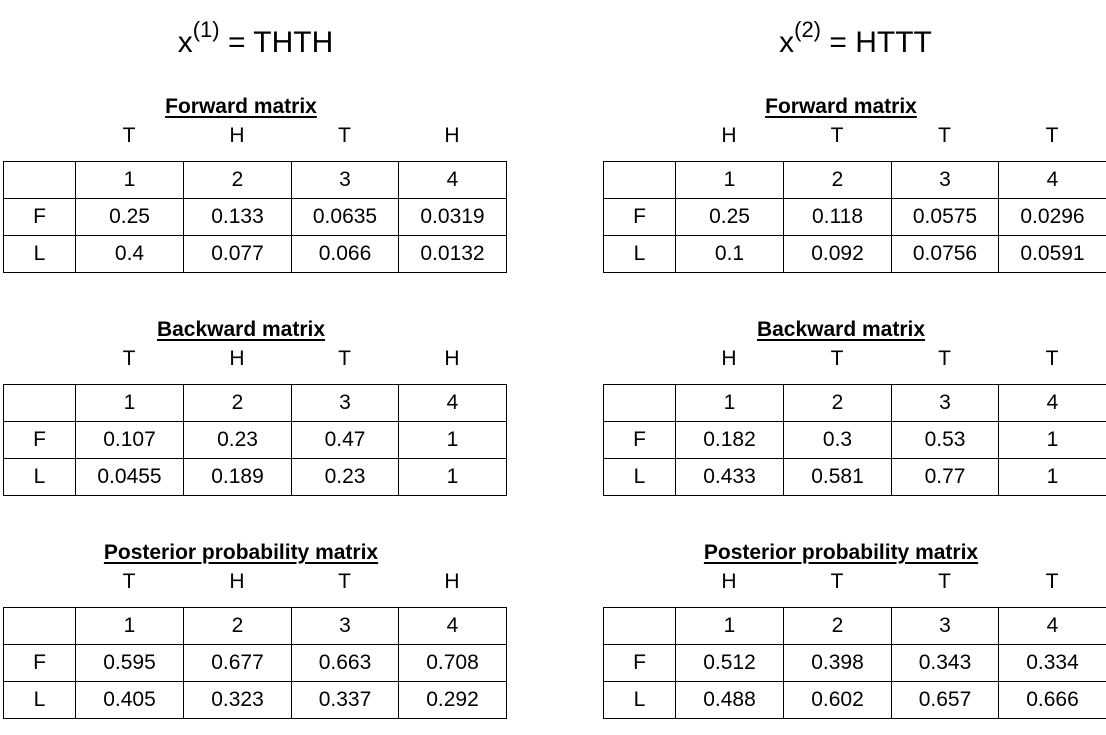  What do you see at coordinates (129, 440) in the screenshot?
I see `table-cell: 0.107` at bounding box center [129, 440].